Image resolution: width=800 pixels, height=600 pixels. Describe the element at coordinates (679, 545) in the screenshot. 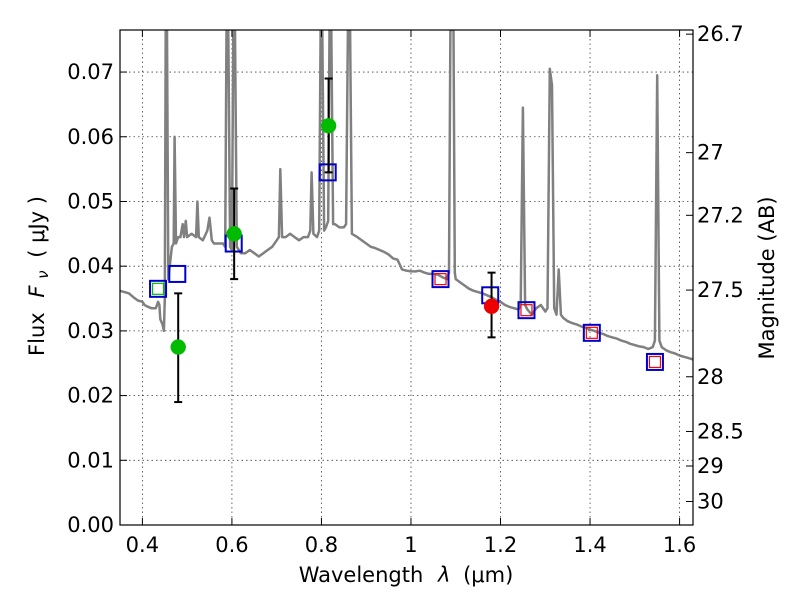

I see `x-tick-label: 1.6` at that location.